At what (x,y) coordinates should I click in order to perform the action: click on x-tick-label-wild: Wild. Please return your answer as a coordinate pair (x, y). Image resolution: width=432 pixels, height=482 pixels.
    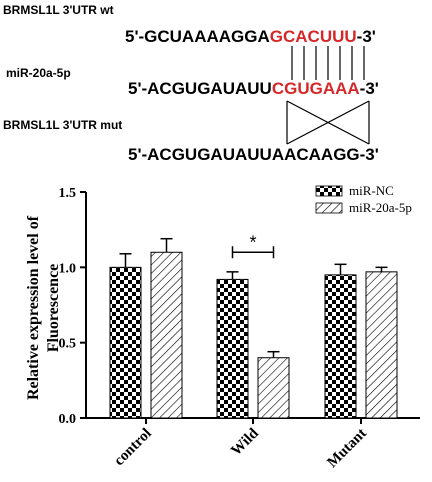
    Looking at the image, I should click on (245, 442).